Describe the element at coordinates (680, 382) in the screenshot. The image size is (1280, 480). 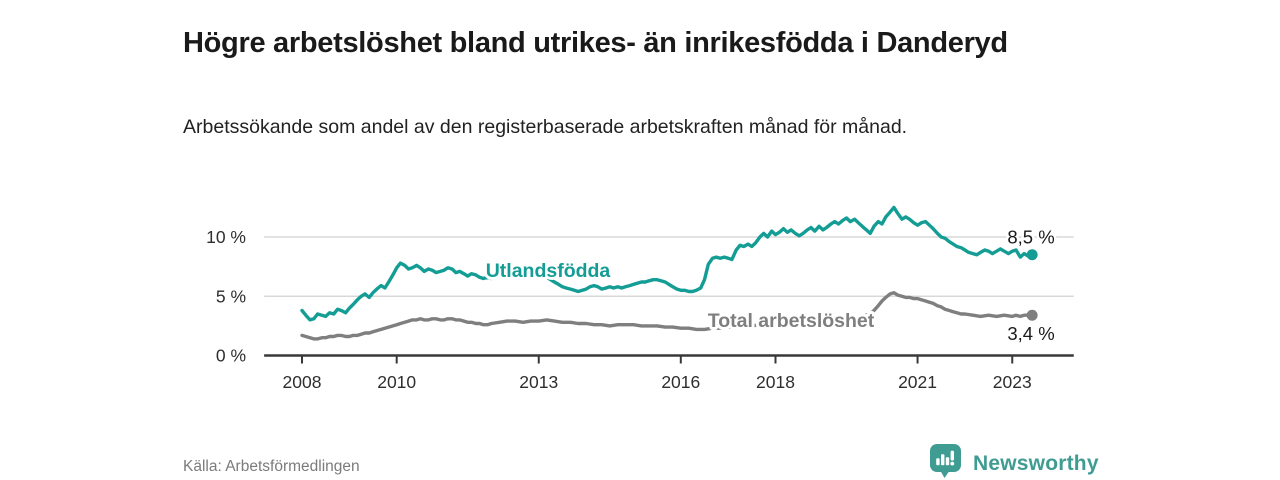
I see `x-tick-label-2016: 2016` at that location.